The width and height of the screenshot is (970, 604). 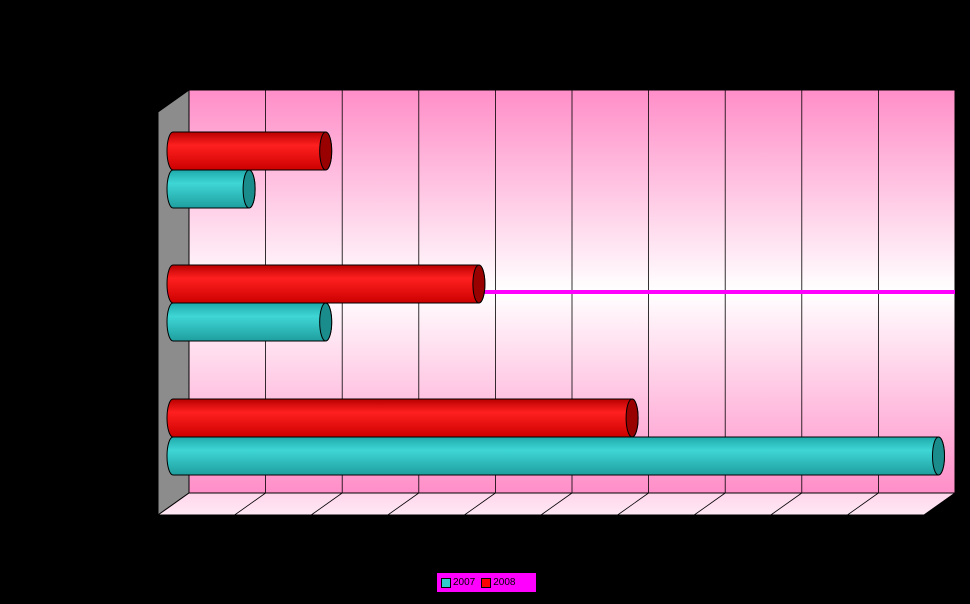 I want to click on legend-item-2007: 2007, so click(x=458, y=582).